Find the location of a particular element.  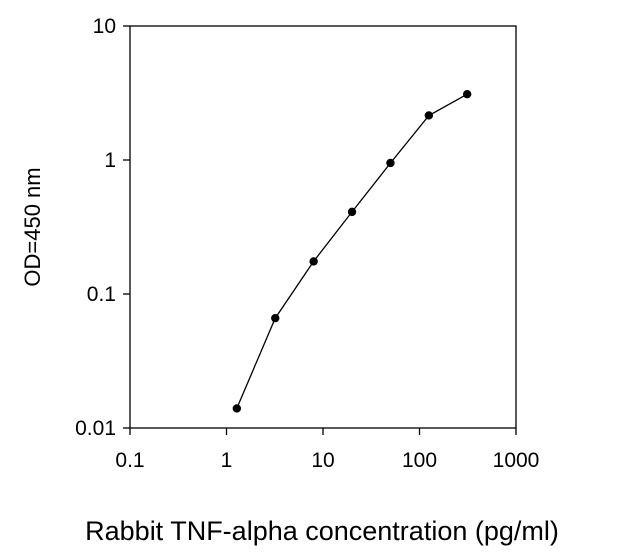

y-tick-label: 10 is located at coordinates (104, 26).